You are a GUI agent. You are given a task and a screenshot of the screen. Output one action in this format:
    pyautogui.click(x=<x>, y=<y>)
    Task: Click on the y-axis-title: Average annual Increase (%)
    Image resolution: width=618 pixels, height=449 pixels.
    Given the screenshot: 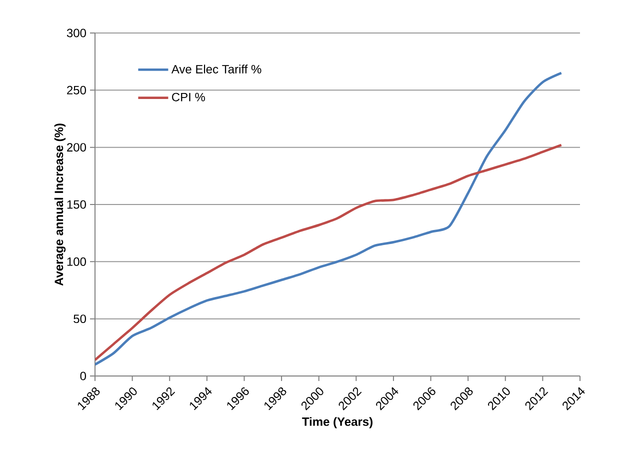 What is the action you would take?
    pyautogui.click(x=60, y=205)
    